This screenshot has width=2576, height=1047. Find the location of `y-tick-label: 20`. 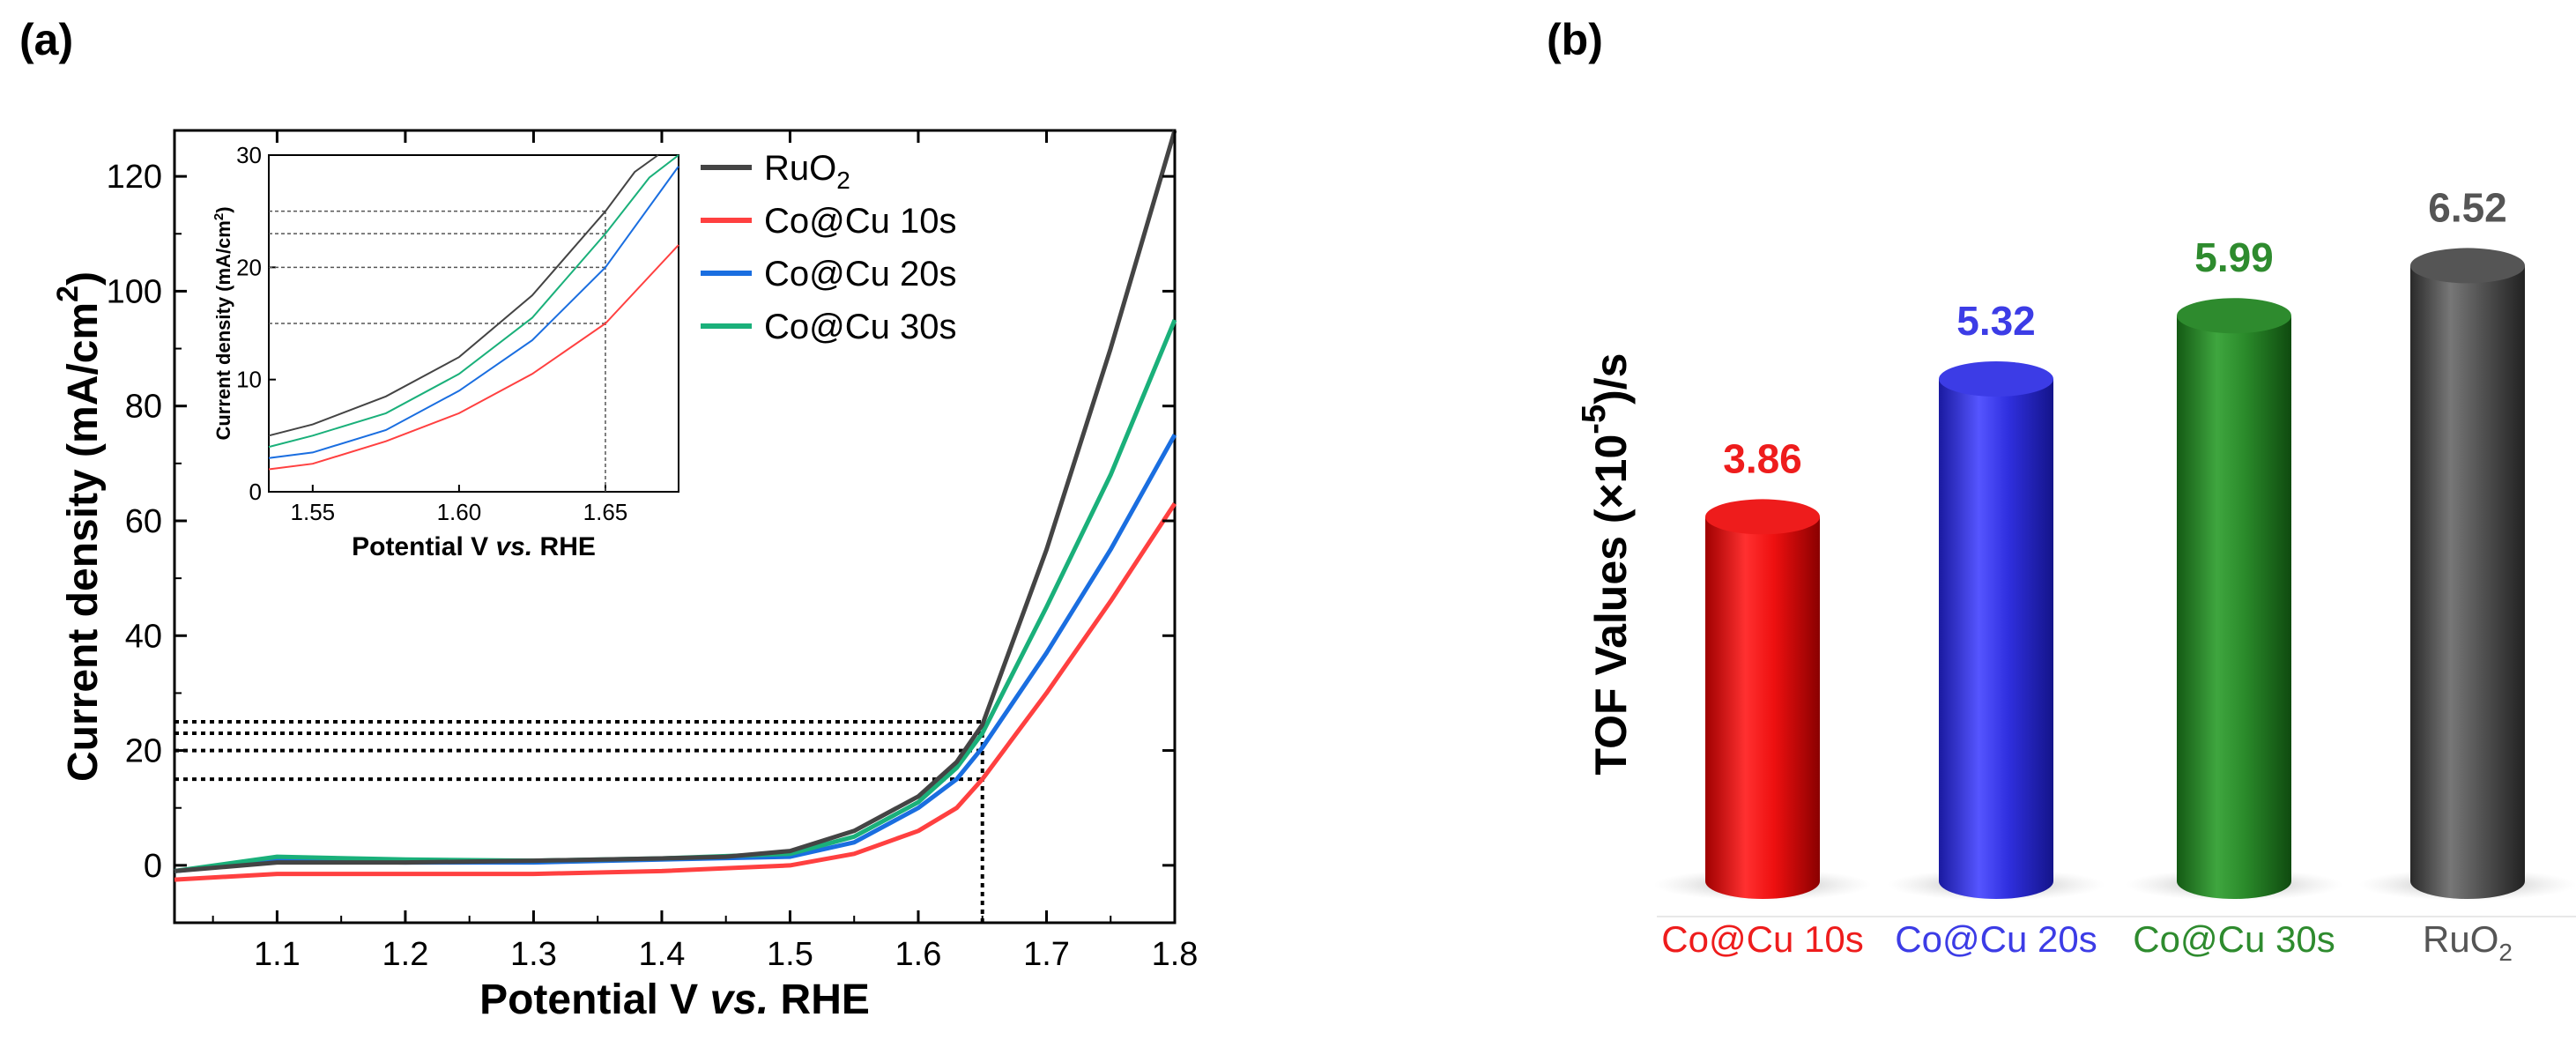

y-tick-label: 20 is located at coordinates (143, 751).